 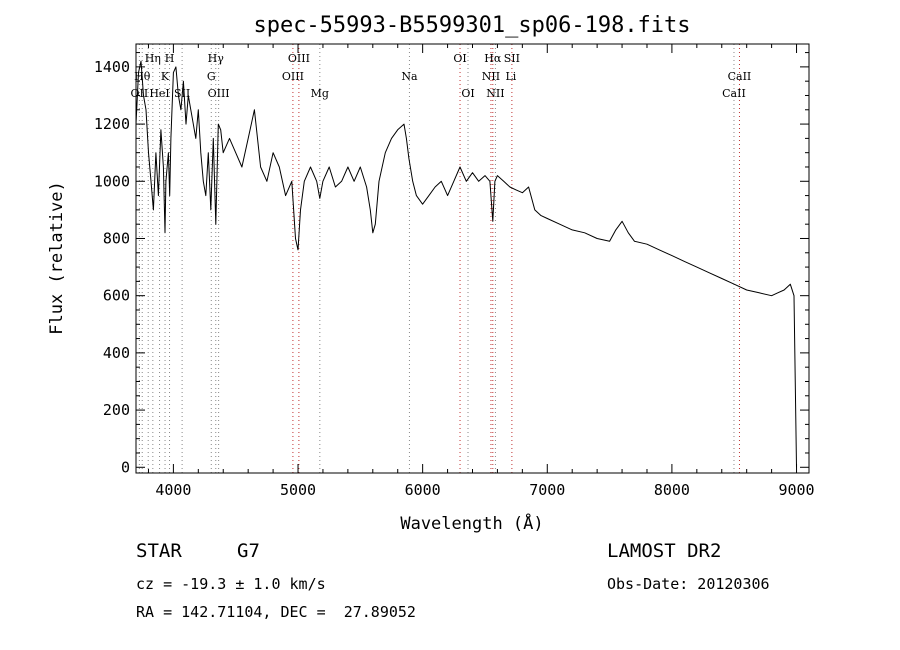 What do you see at coordinates (796, 490) in the screenshot?
I see `x-tick-label-5: 9000` at bounding box center [796, 490].